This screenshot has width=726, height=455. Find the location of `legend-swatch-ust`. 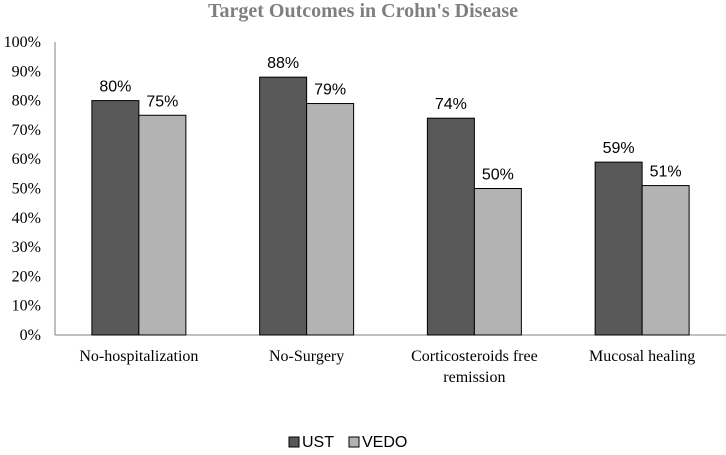

legend-swatch-ust is located at coordinates (294, 442).